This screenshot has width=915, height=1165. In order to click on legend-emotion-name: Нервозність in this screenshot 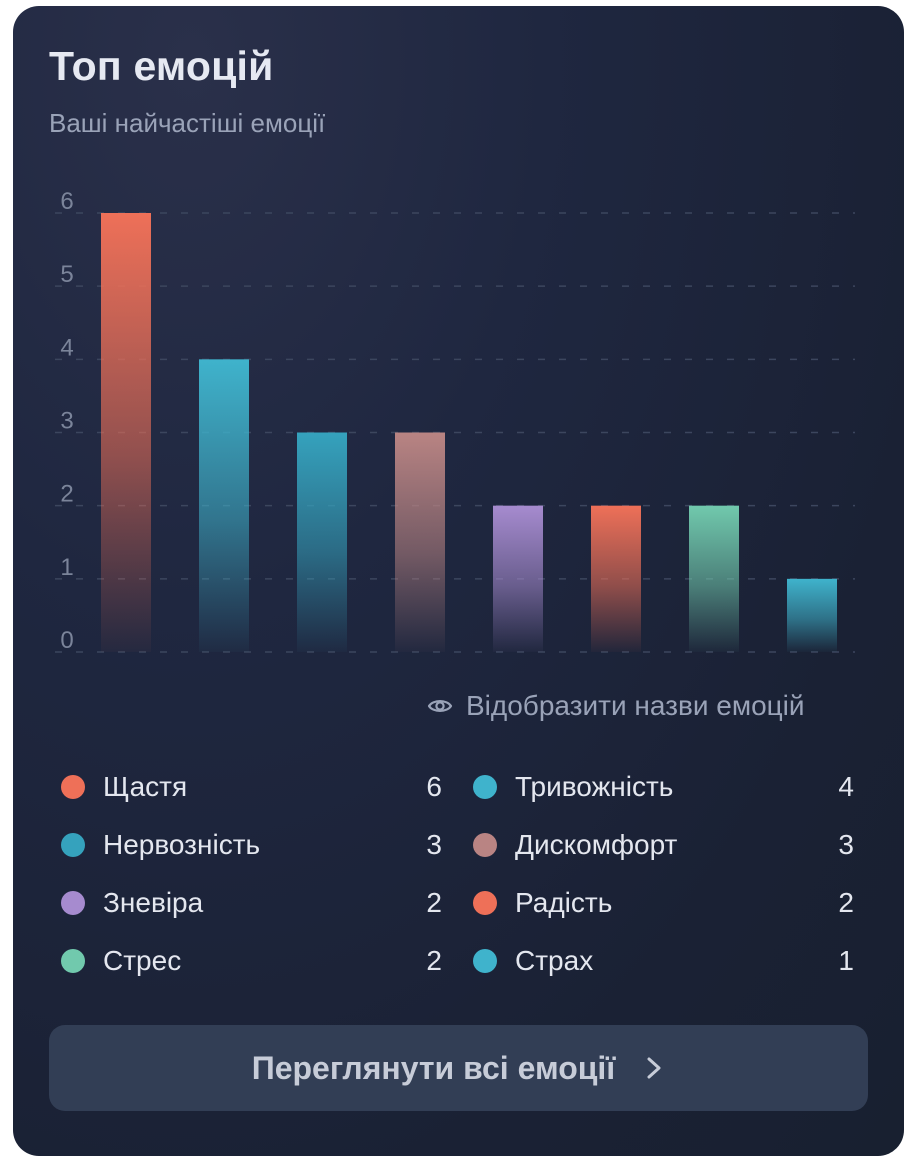, I will do `click(182, 844)`.